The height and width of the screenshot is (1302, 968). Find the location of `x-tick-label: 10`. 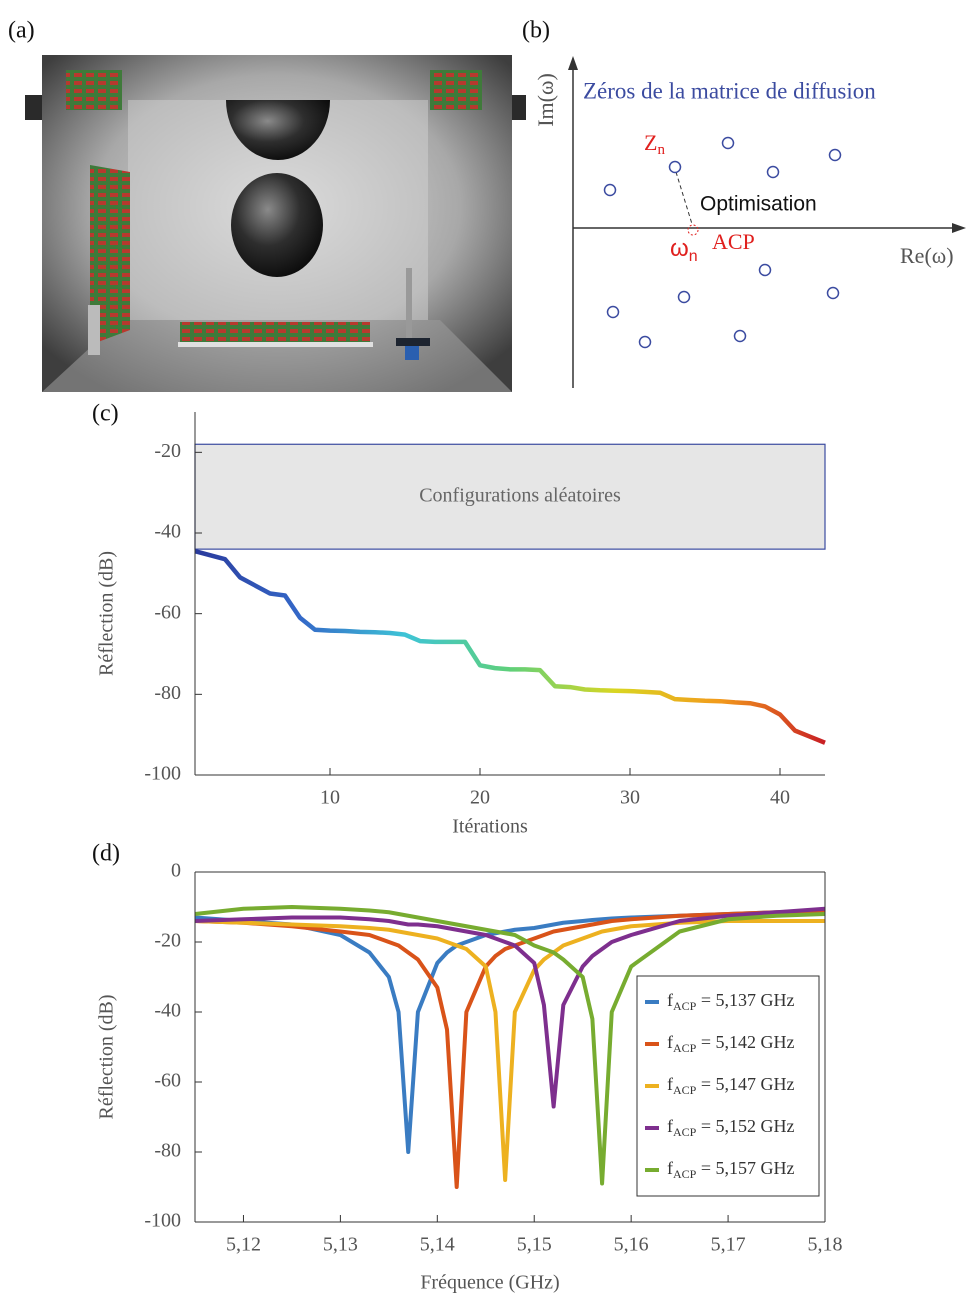

x-tick-label: 10 is located at coordinates (330, 798).